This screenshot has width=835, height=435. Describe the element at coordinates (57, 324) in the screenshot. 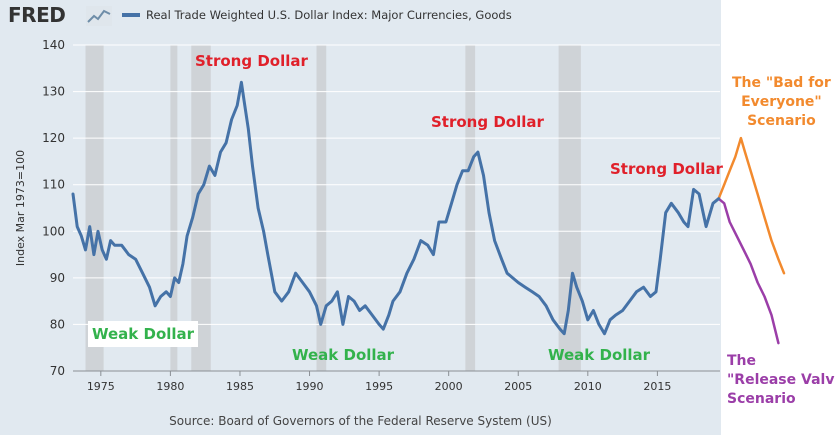

I see `y-tick-label: 80` at that location.